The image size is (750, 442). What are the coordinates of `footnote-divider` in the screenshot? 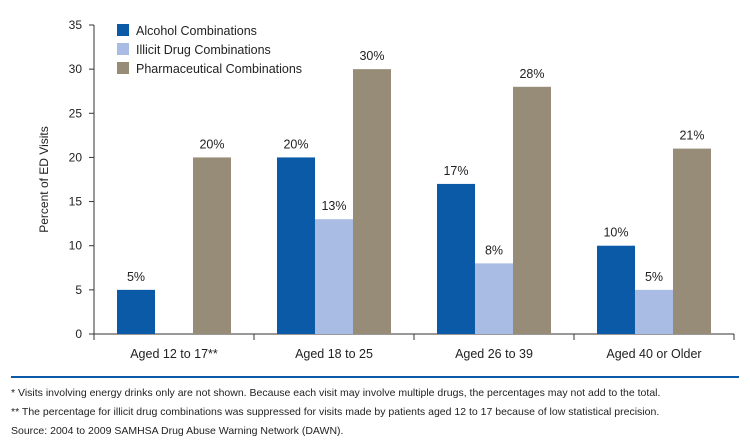 It's located at (375, 377).